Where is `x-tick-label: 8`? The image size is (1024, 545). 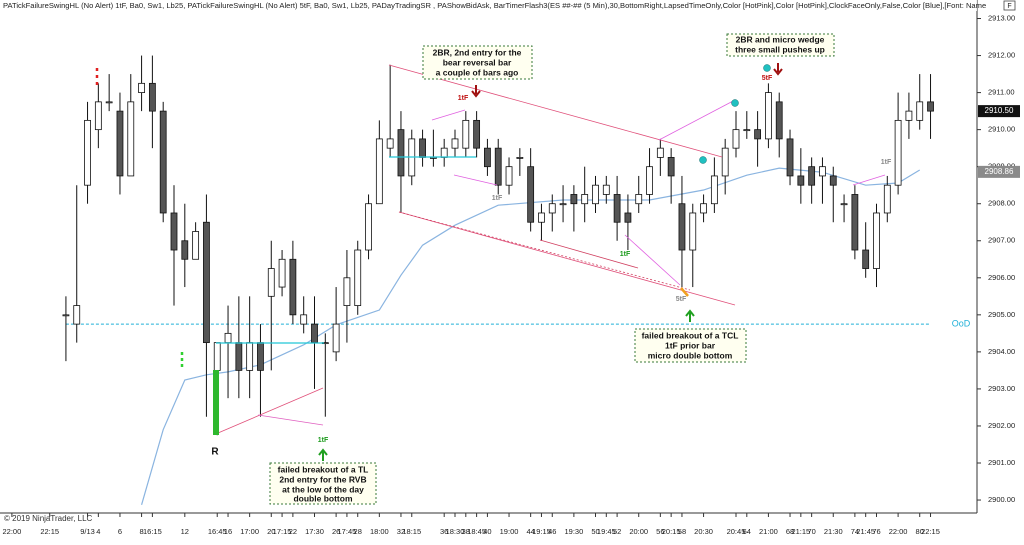 x-tick-label: 8 is located at coordinates (141, 531).